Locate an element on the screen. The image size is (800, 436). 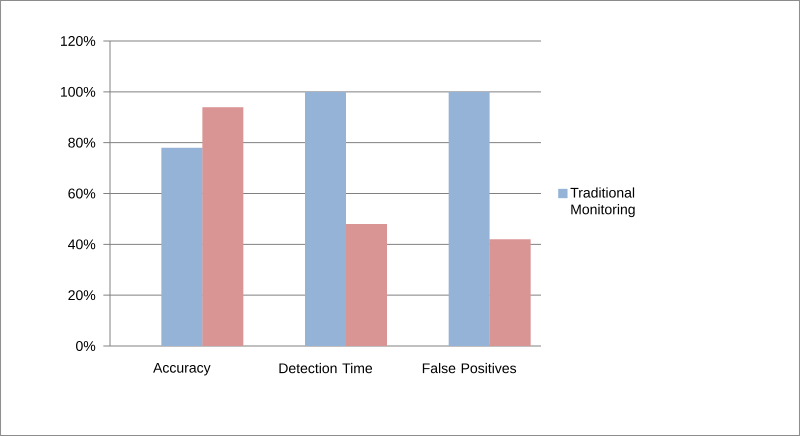
legend-label: Traditional Monitoring is located at coordinates (602, 202).